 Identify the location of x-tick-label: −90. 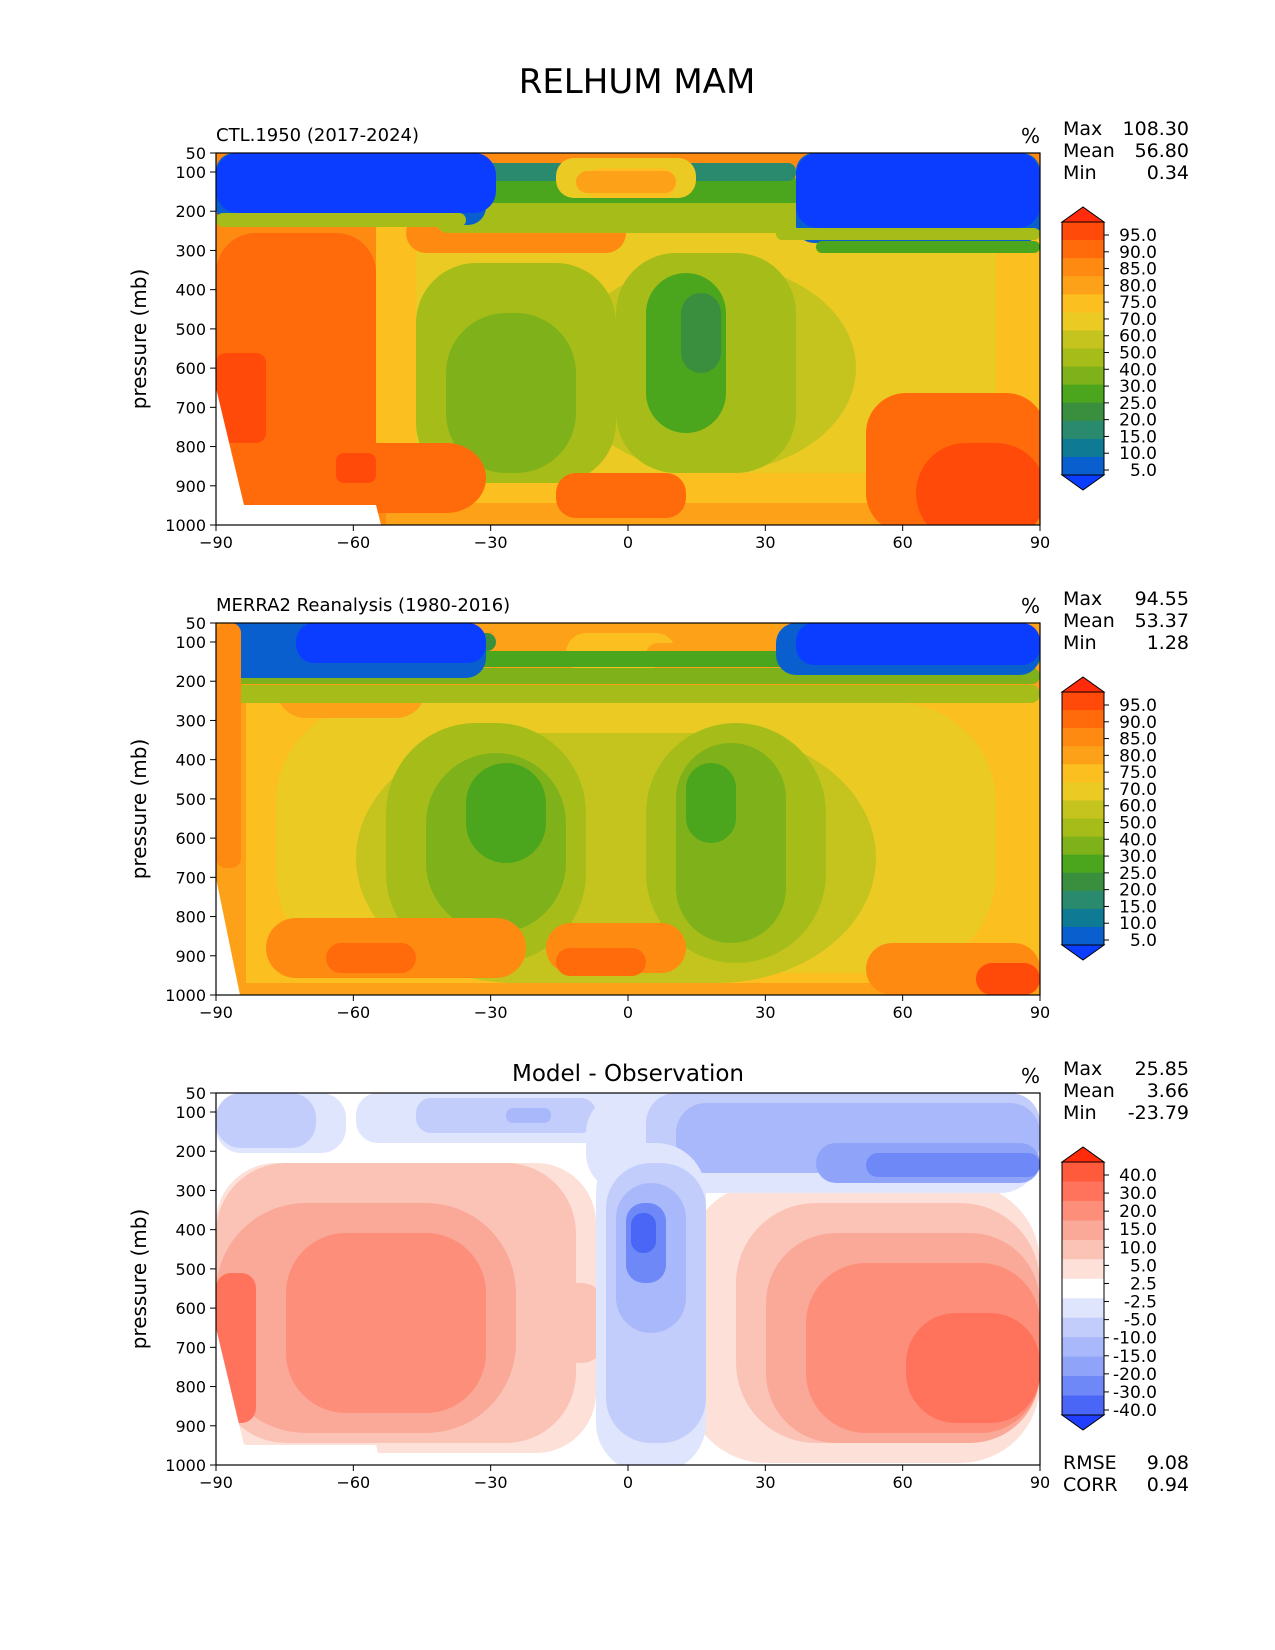
(216, 1482).